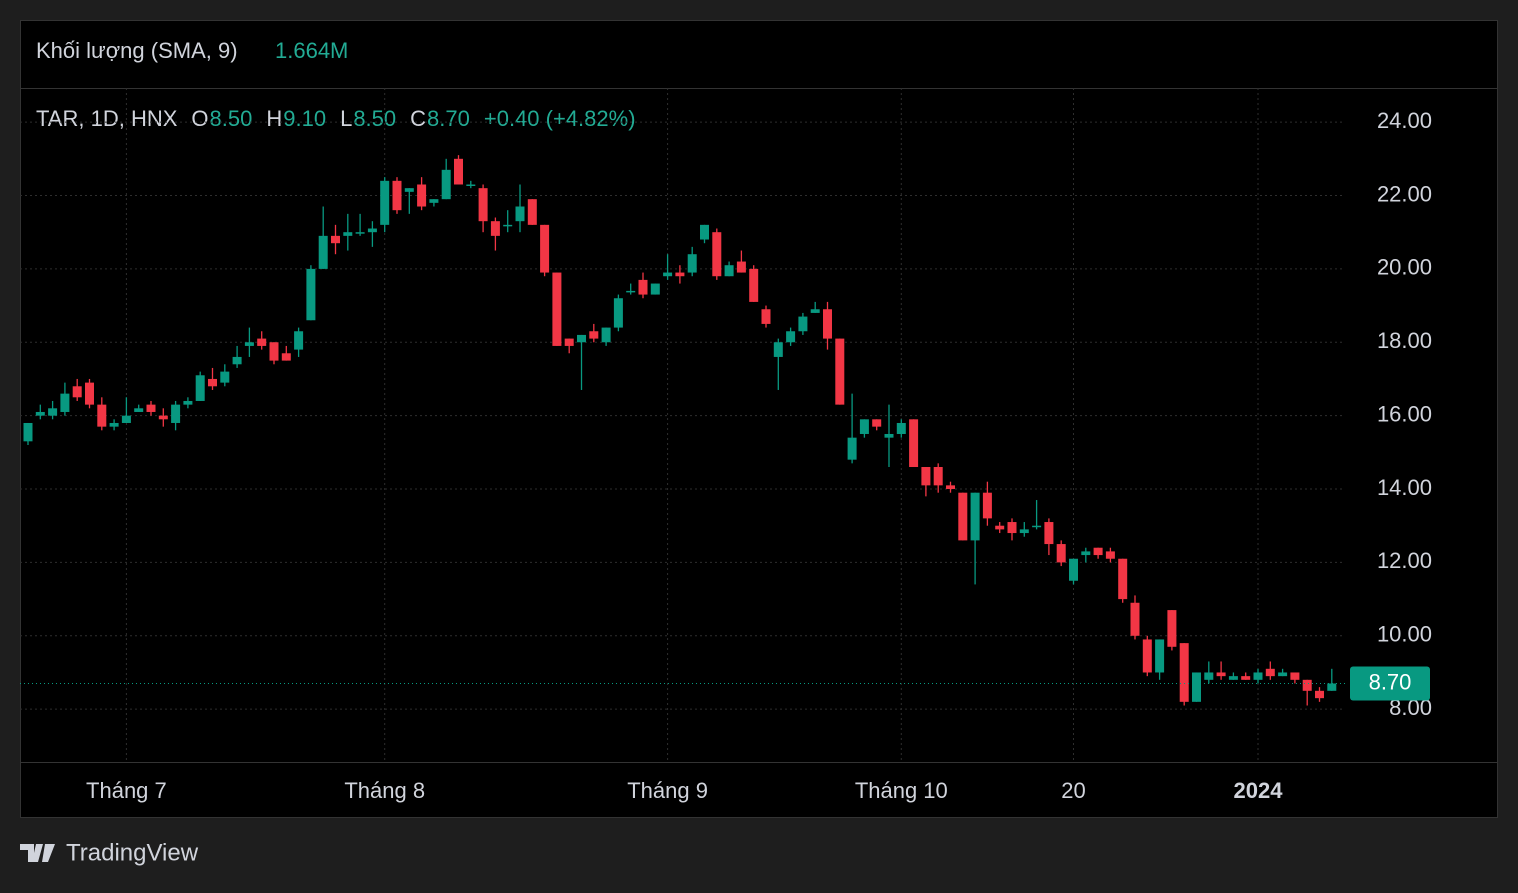  I want to click on x-tick-label: Tháng 8, so click(384, 790).